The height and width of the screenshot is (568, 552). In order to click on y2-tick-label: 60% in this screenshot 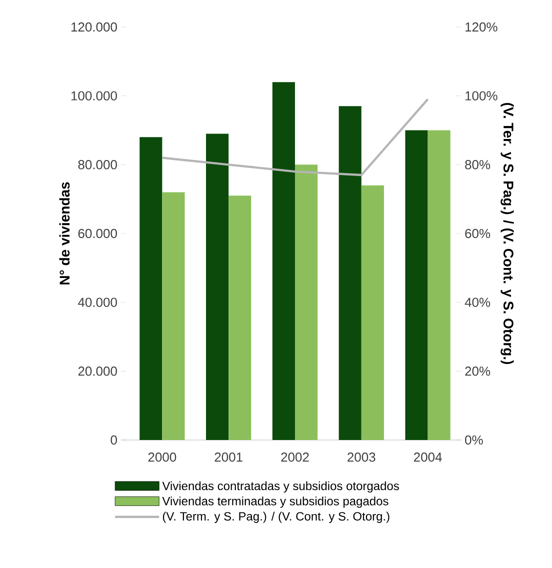, I will do `click(477, 233)`.